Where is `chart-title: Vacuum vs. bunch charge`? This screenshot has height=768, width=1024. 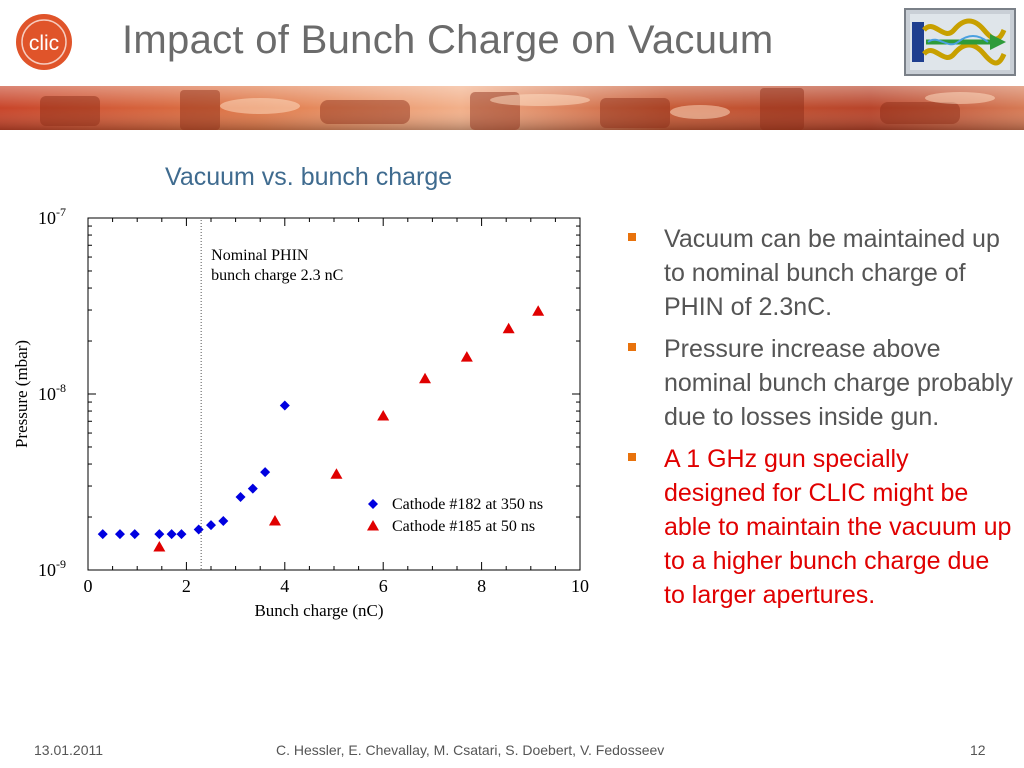
chart-title: Vacuum vs. bunch charge is located at coordinates (309, 177).